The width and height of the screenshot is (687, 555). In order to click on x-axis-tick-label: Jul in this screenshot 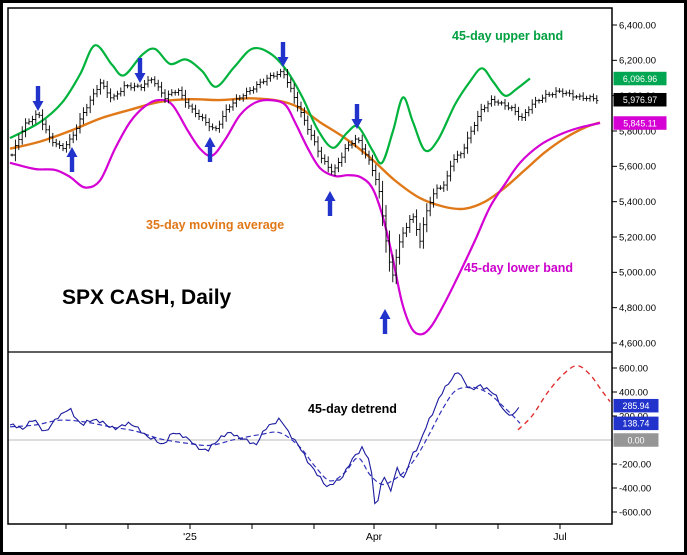, I will do `click(559, 537)`.